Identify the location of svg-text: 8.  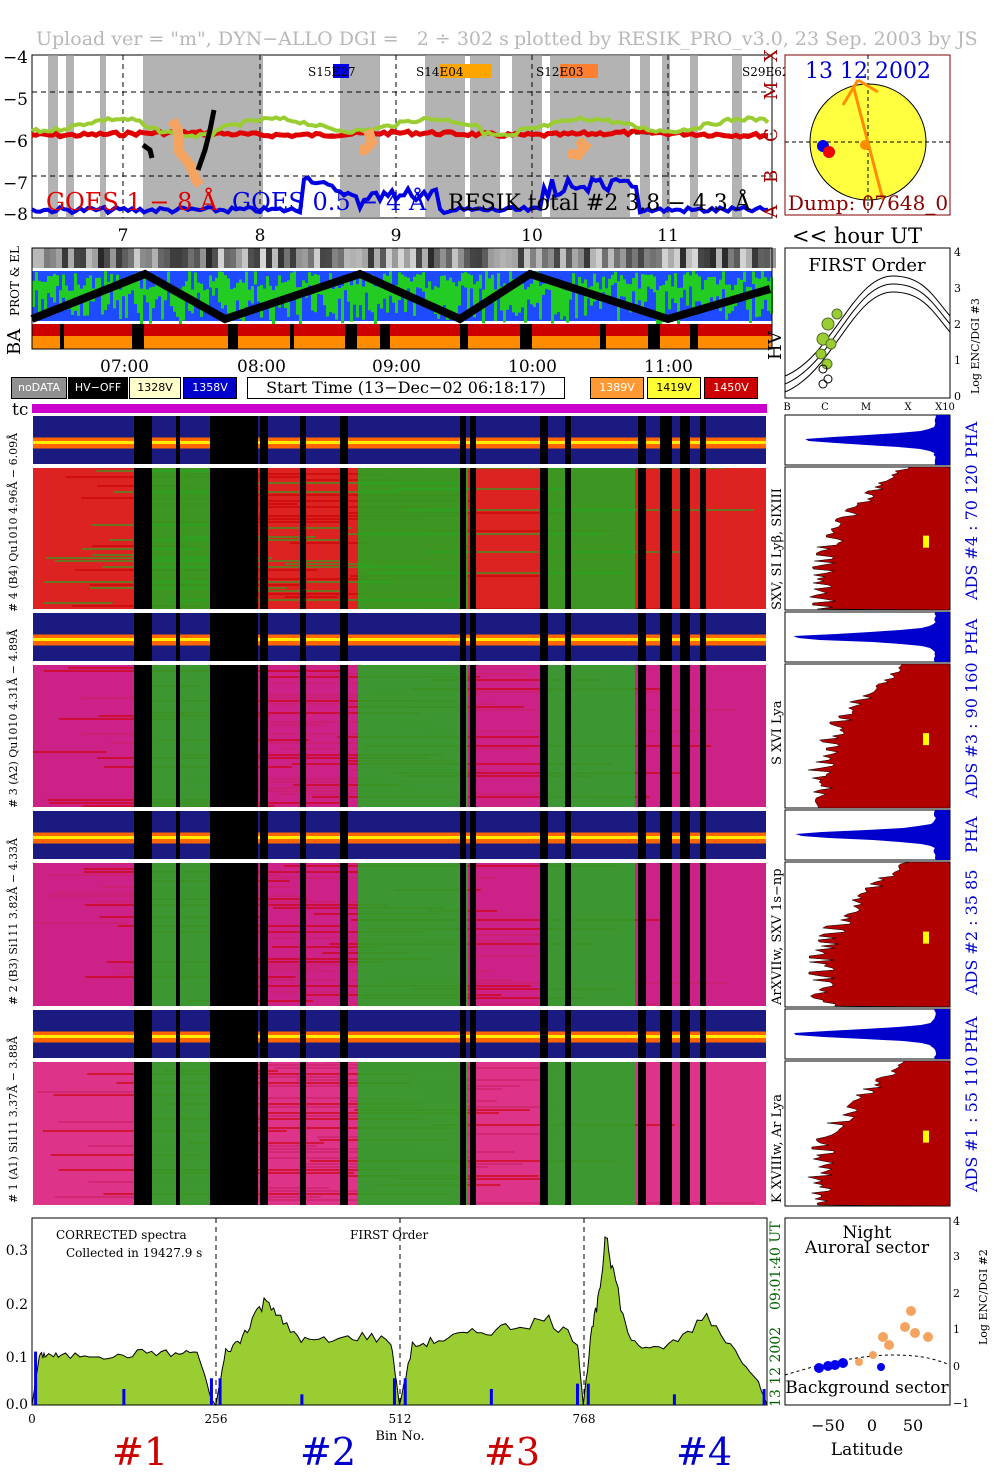
(260, 236).